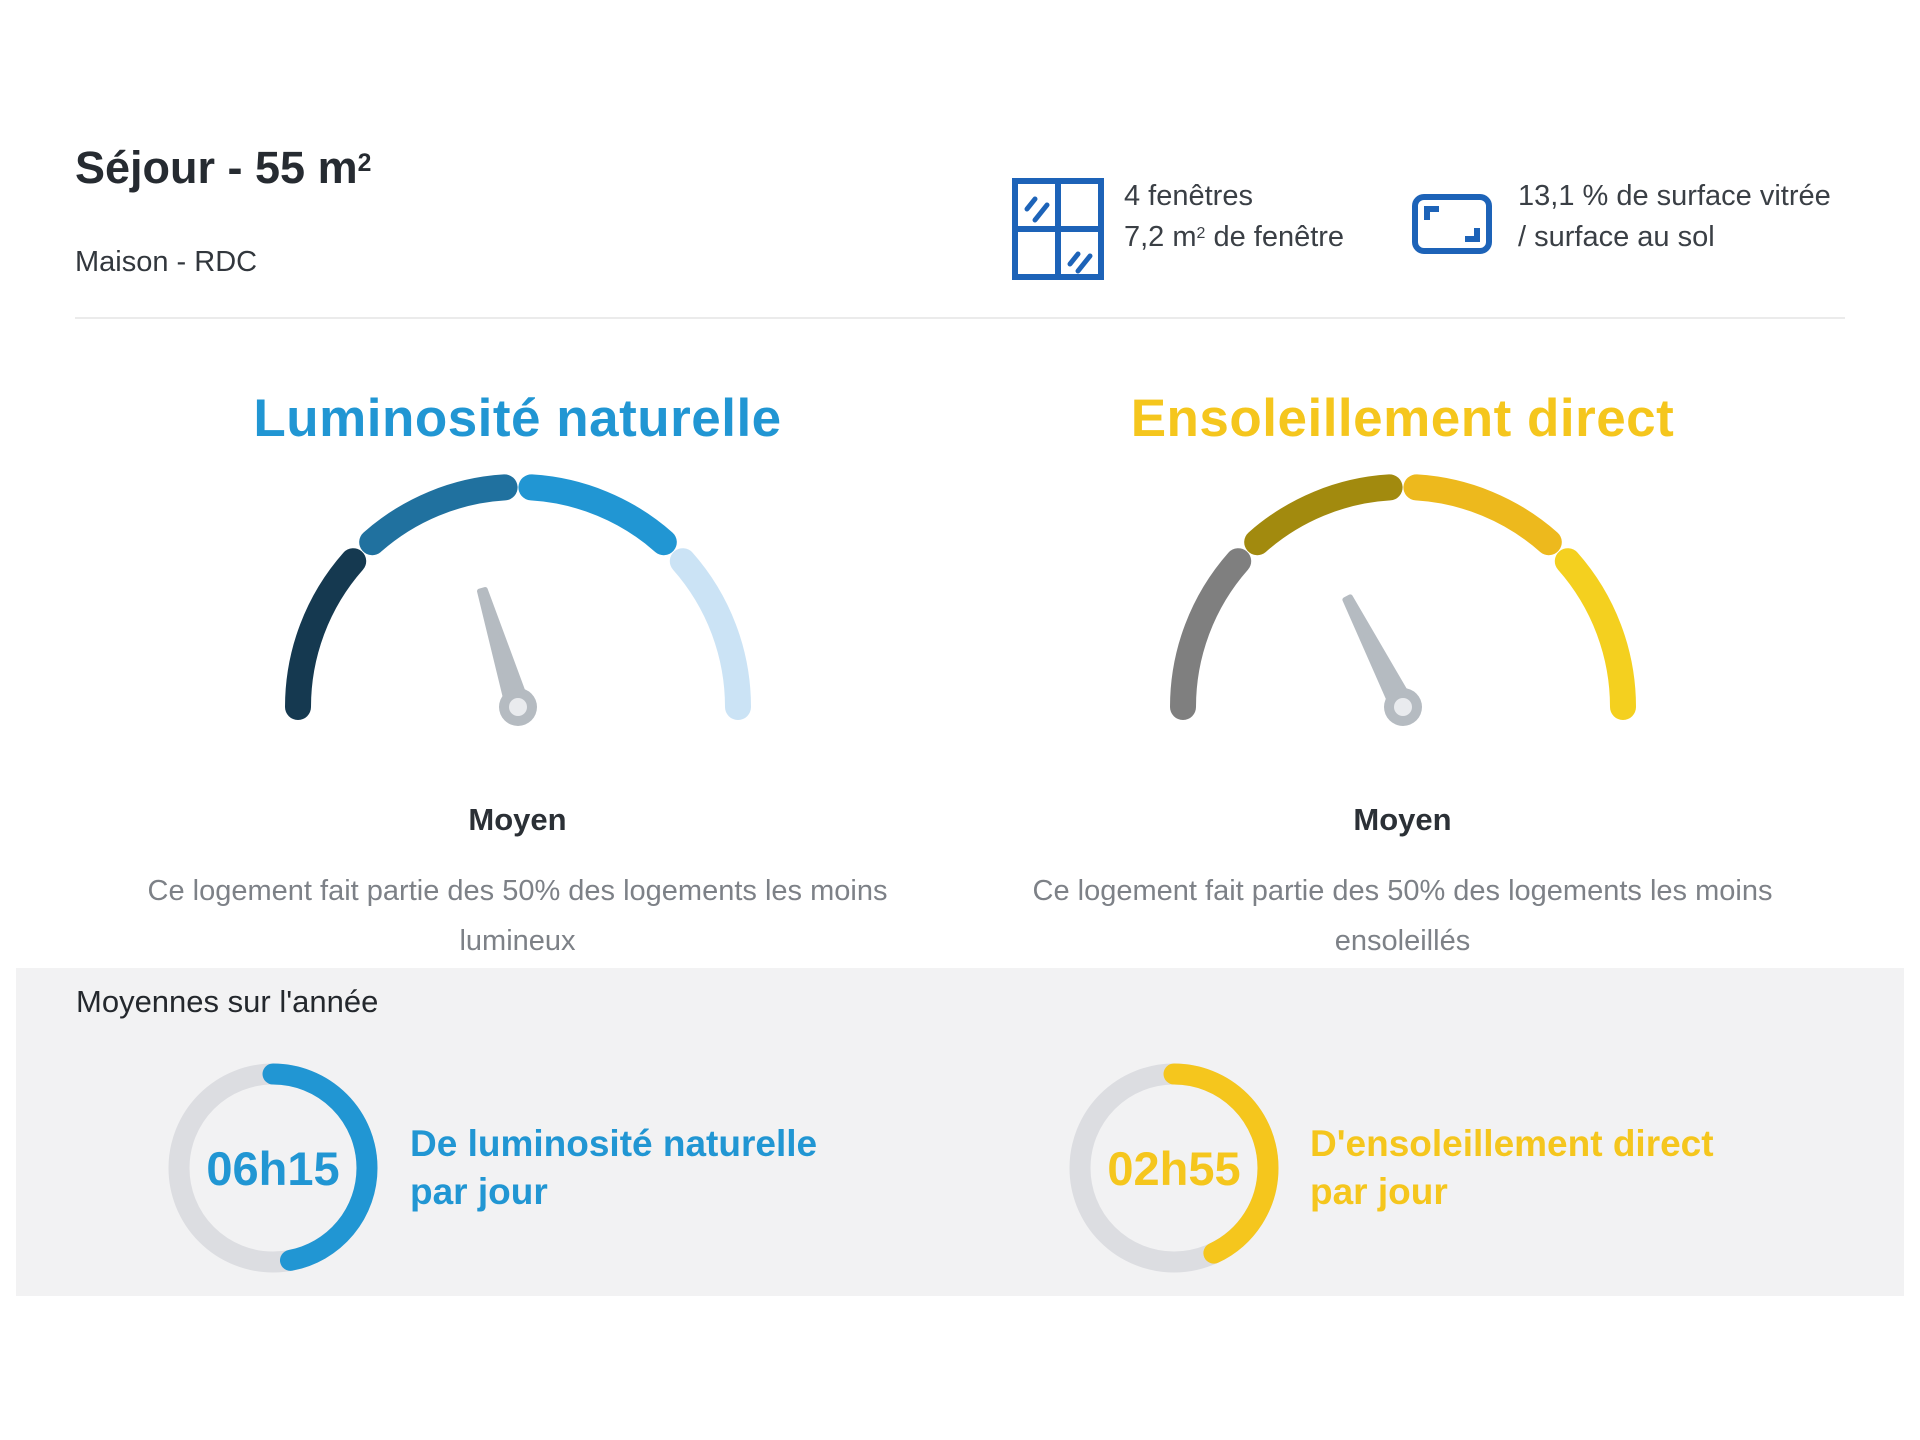  What do you see at coordinates (1188, 196) in the screenshot?
I see `window-count-line: 4 fenêtres` at bounding box center [1188, 196].